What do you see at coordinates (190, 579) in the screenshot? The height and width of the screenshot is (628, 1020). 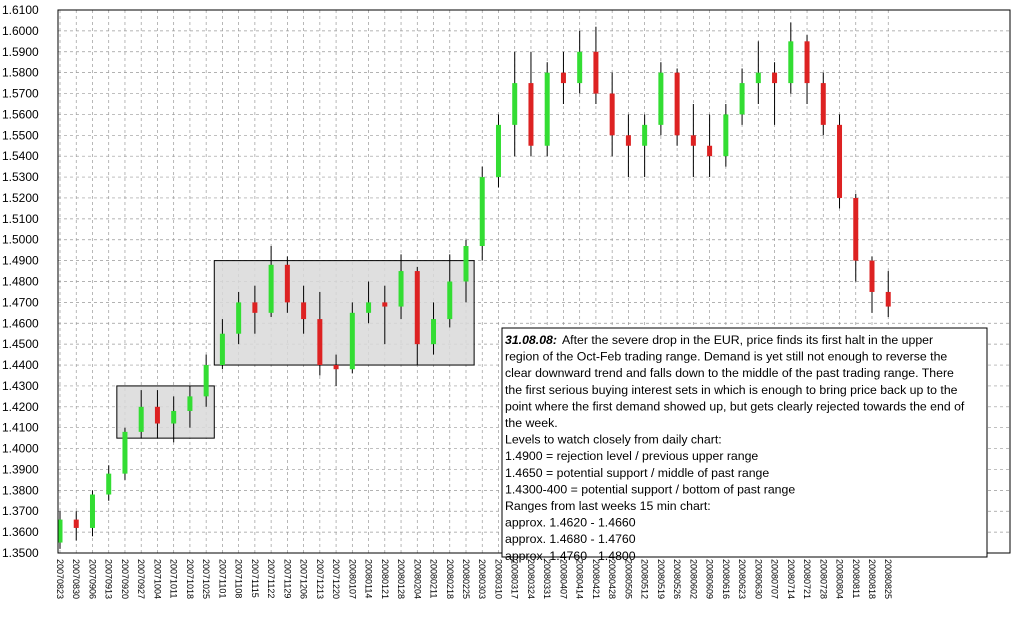 I see `x-tick-label: 20071018` at bounding box center [190, 579].